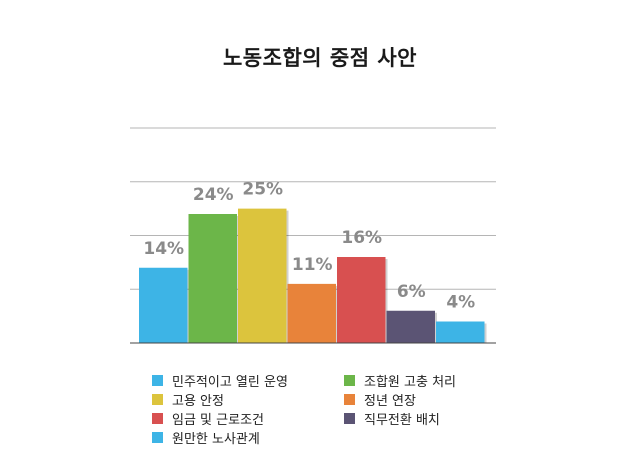 The image size is (640, 466). What do you see at coordinates (163, 249) in the screenshot?
I see `data-label-1: 14%` at bounding box center [163, 249].